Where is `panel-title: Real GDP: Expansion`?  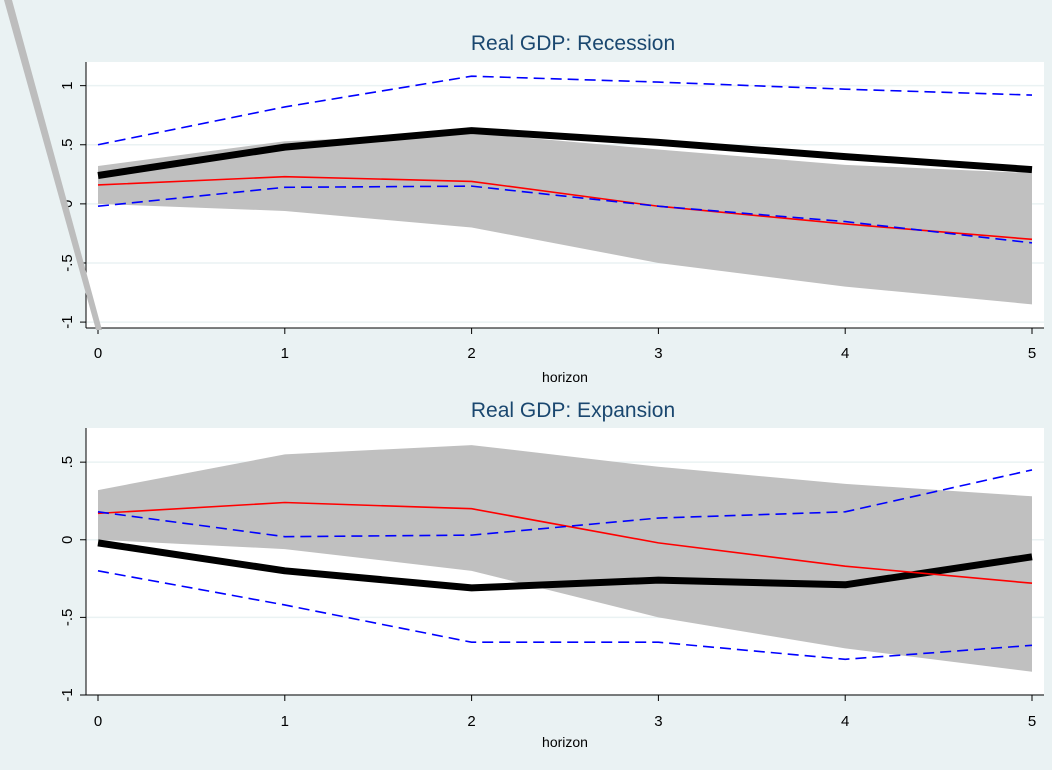
panel-title: Real GDP: Expansion is located at coordinates (573, 410).